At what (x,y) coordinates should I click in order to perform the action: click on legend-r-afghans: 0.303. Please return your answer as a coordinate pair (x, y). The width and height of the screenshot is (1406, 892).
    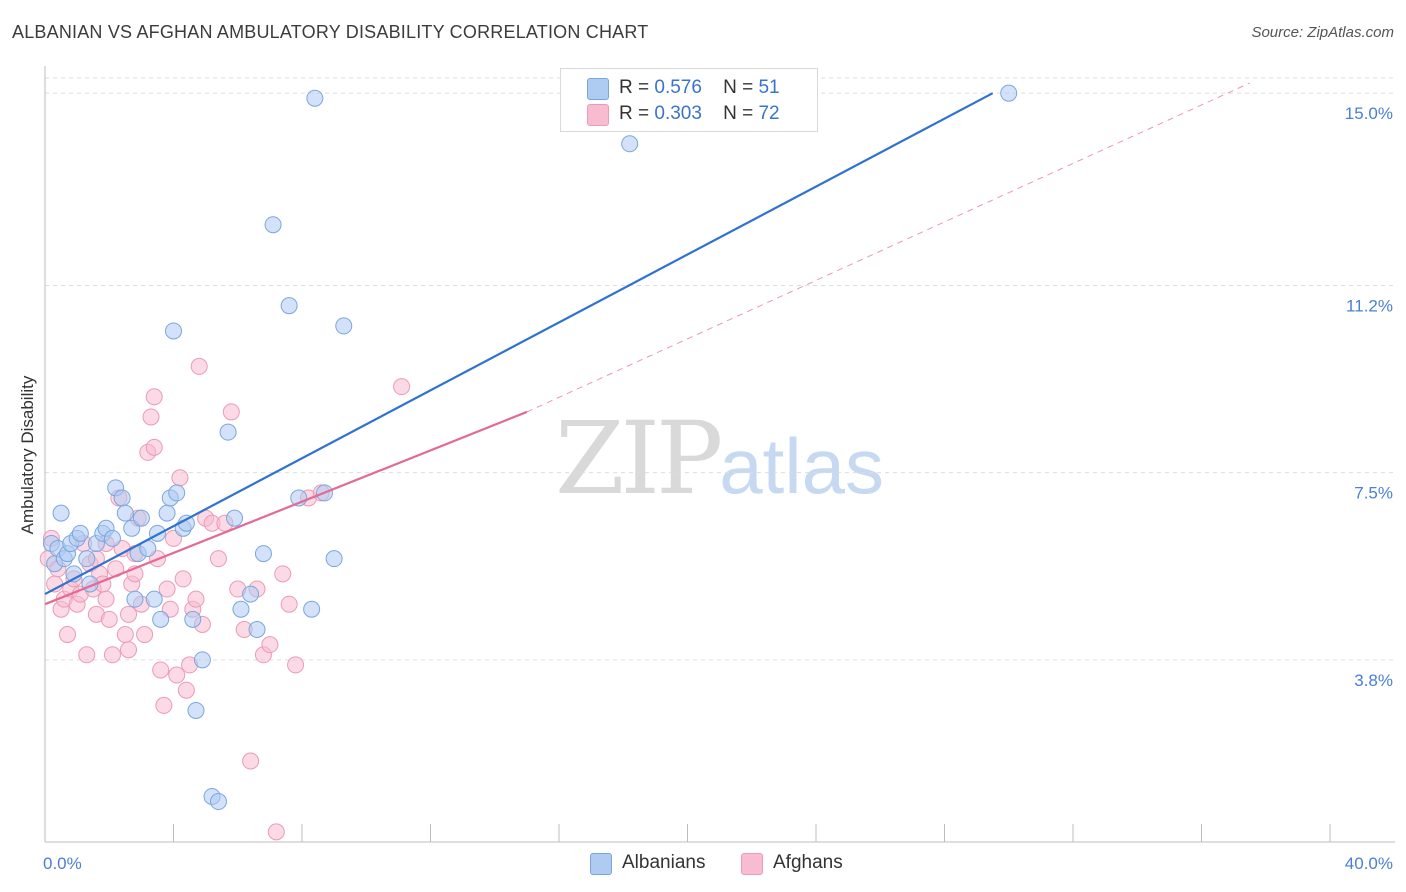
    Looking at the image, I should click on (678, 113).